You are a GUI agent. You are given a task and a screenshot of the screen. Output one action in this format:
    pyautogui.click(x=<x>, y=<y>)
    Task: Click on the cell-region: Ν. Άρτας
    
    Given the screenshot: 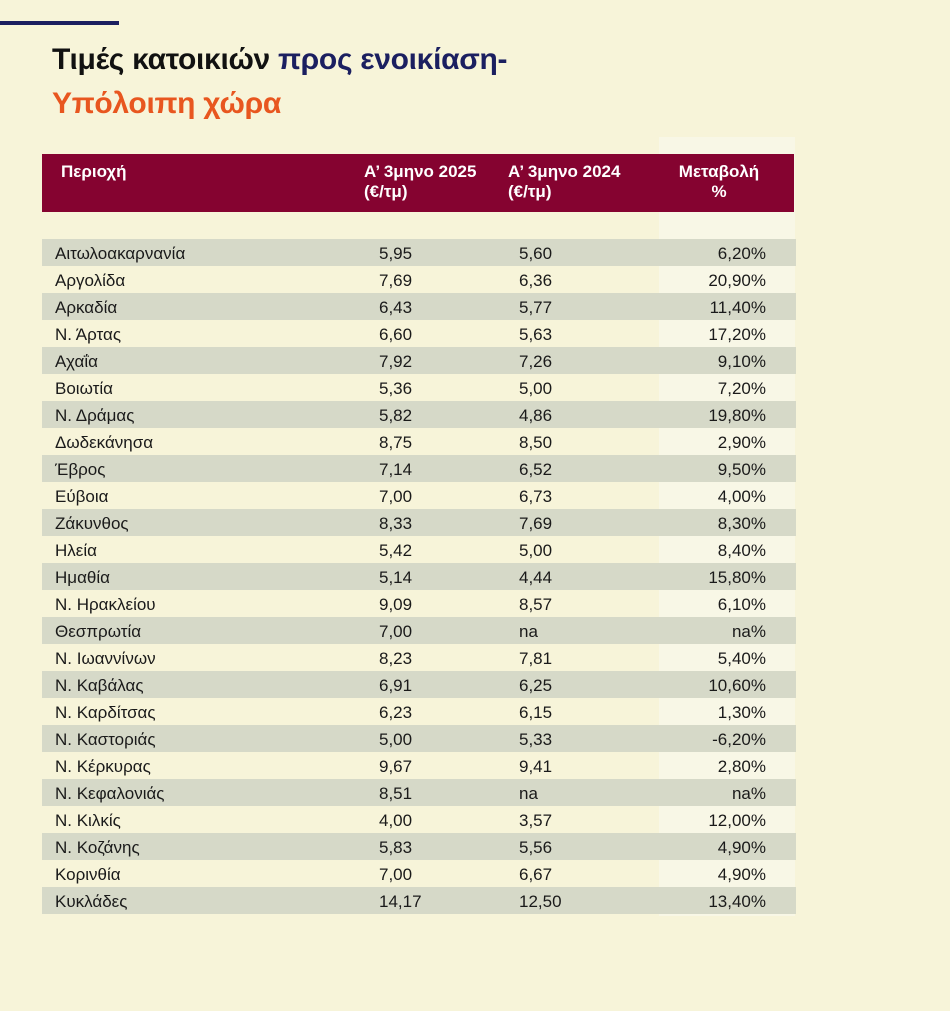 What is the action you would take?
    pyautogui.click(x=88, y=334)
    